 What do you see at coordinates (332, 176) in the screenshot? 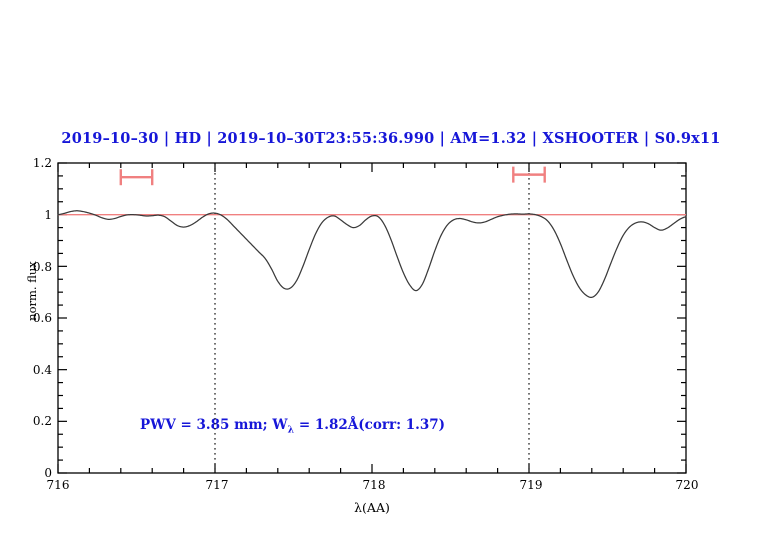
I see `error-bar-markers` at bounding box center [332, 176].